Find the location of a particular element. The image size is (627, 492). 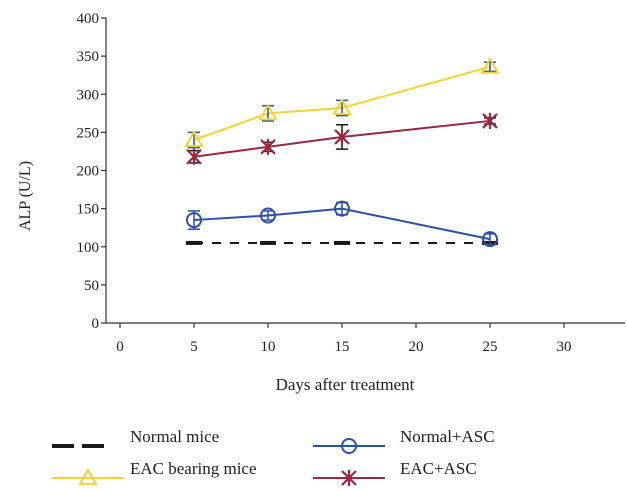

y-tick-label: 150 is located at coordinates (88, 210).